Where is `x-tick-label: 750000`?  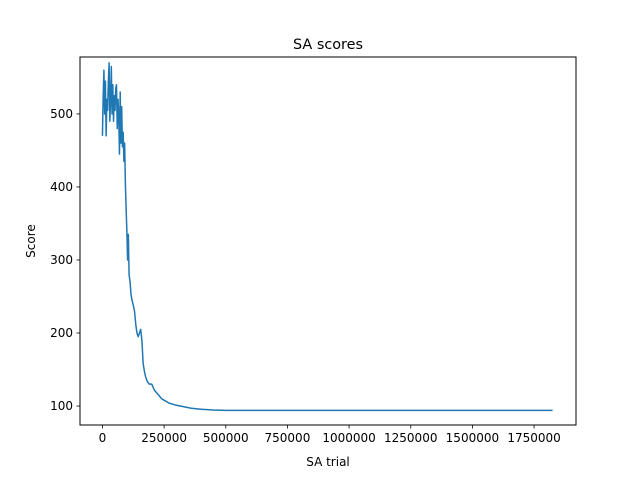 x-tick-label: 750000 is located at coordinates (288, 438).